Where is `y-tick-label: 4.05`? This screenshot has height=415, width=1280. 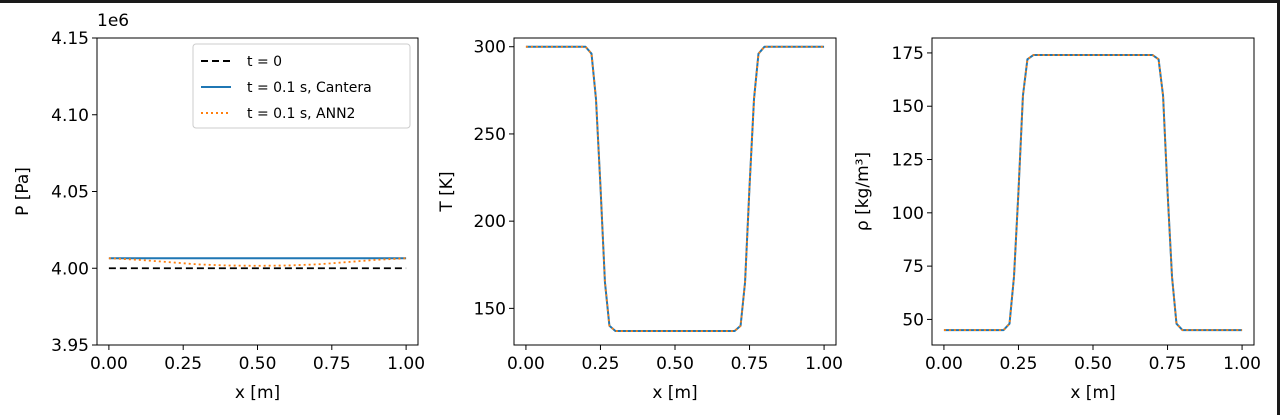
y-tick-label: 4.05 is located at coordinates (70, 193).